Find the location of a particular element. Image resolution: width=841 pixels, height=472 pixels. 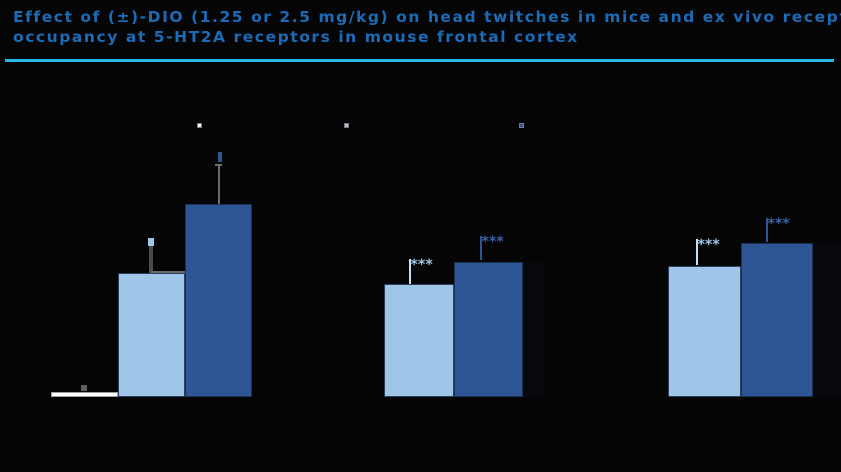

sig-stars-low-dose-group2: *** is located at coordinates (421, 265).